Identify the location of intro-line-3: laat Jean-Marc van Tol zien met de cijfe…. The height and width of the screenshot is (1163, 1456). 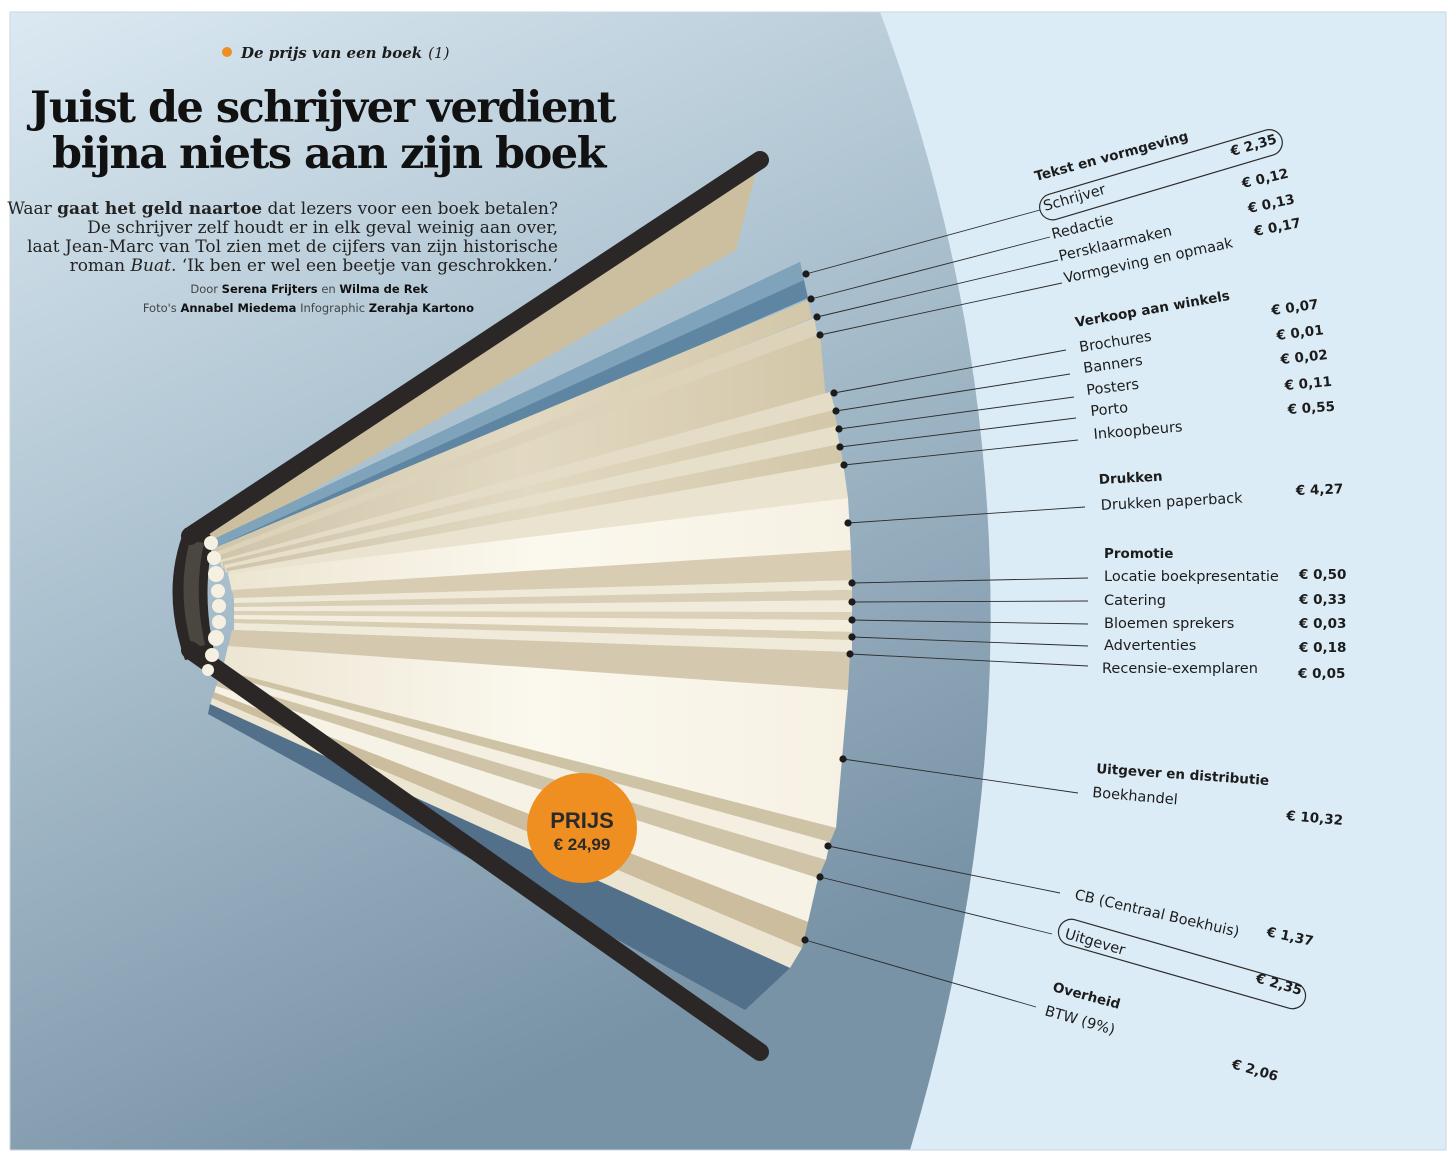
(292, 247).